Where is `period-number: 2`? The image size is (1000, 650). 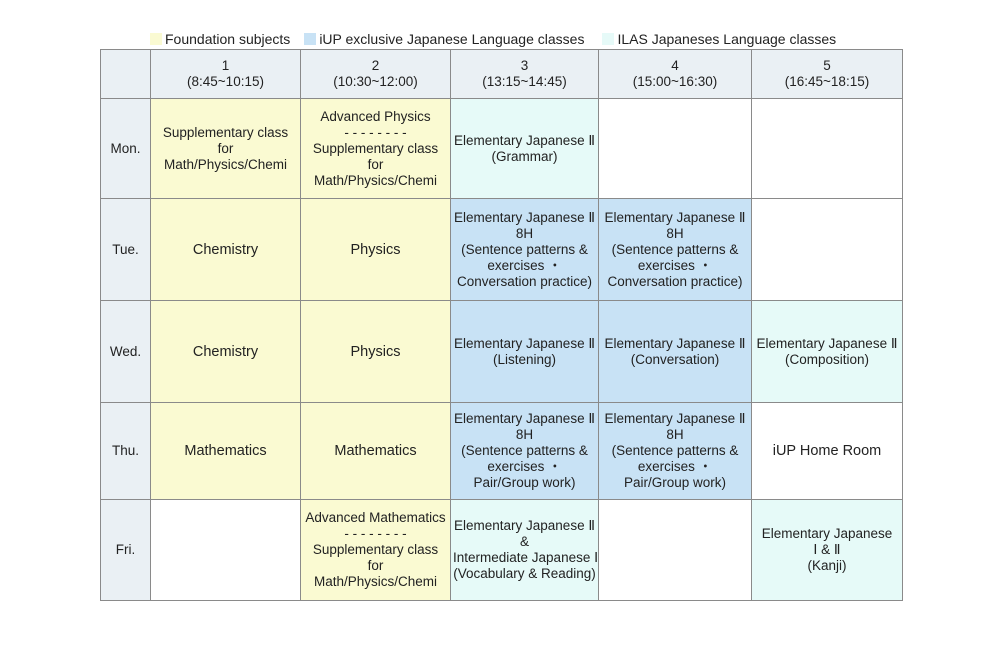 period-number: 2 is located at coordinates (375, 65).